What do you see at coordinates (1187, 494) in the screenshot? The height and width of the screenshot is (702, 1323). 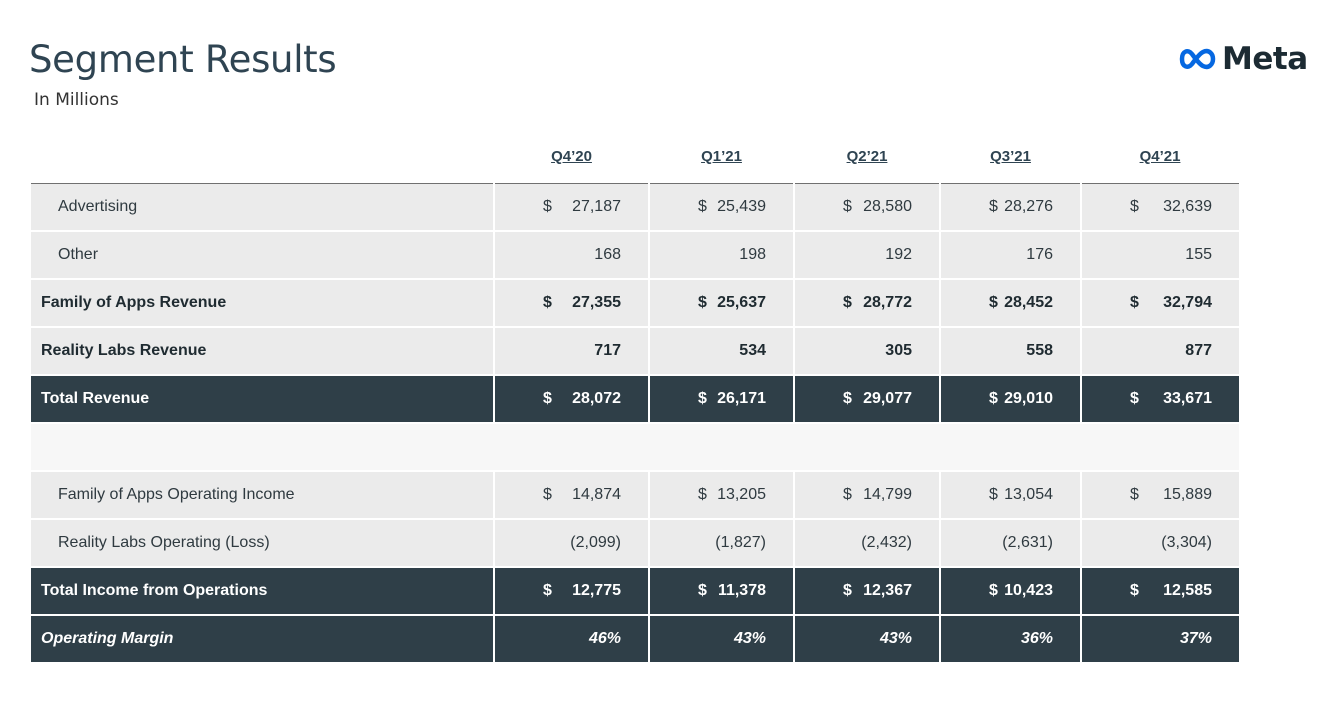 I see `cell-value: 15,889` at bounding box center [1187, 494].